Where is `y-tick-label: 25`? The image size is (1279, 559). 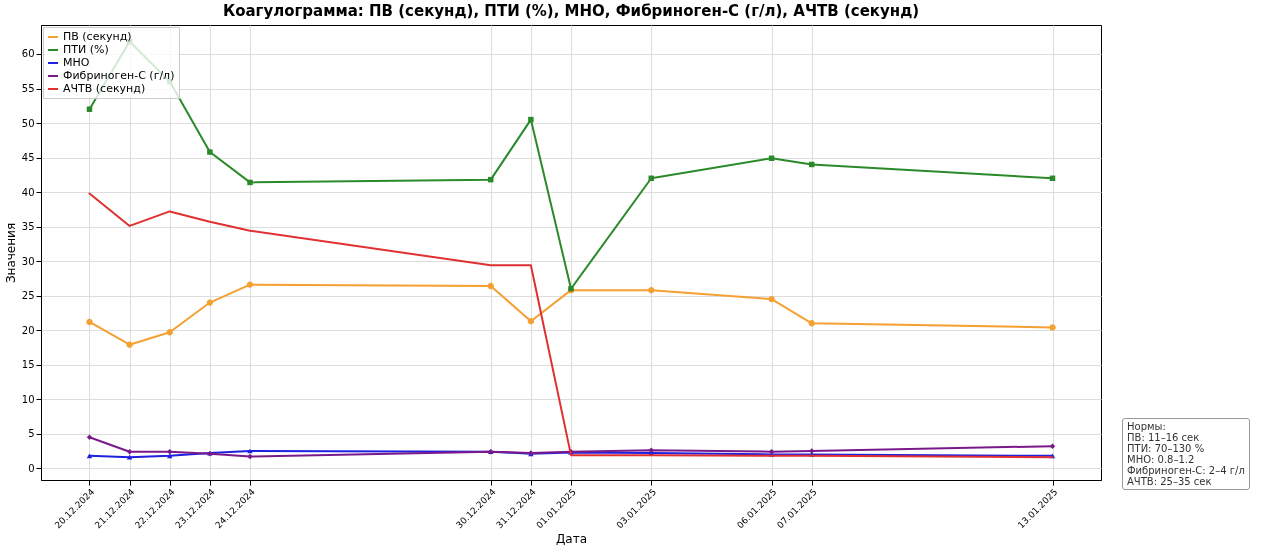
y-tick-label: 25 is located at coordinates (28, 296).